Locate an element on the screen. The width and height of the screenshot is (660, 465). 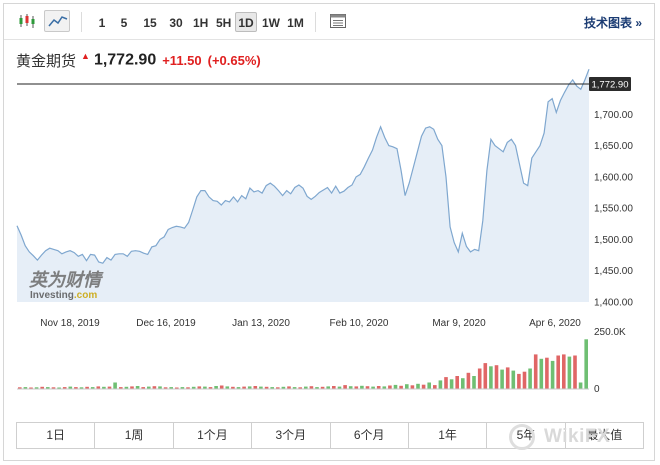
interval-15: 15 is located at coordinates (150, 23).